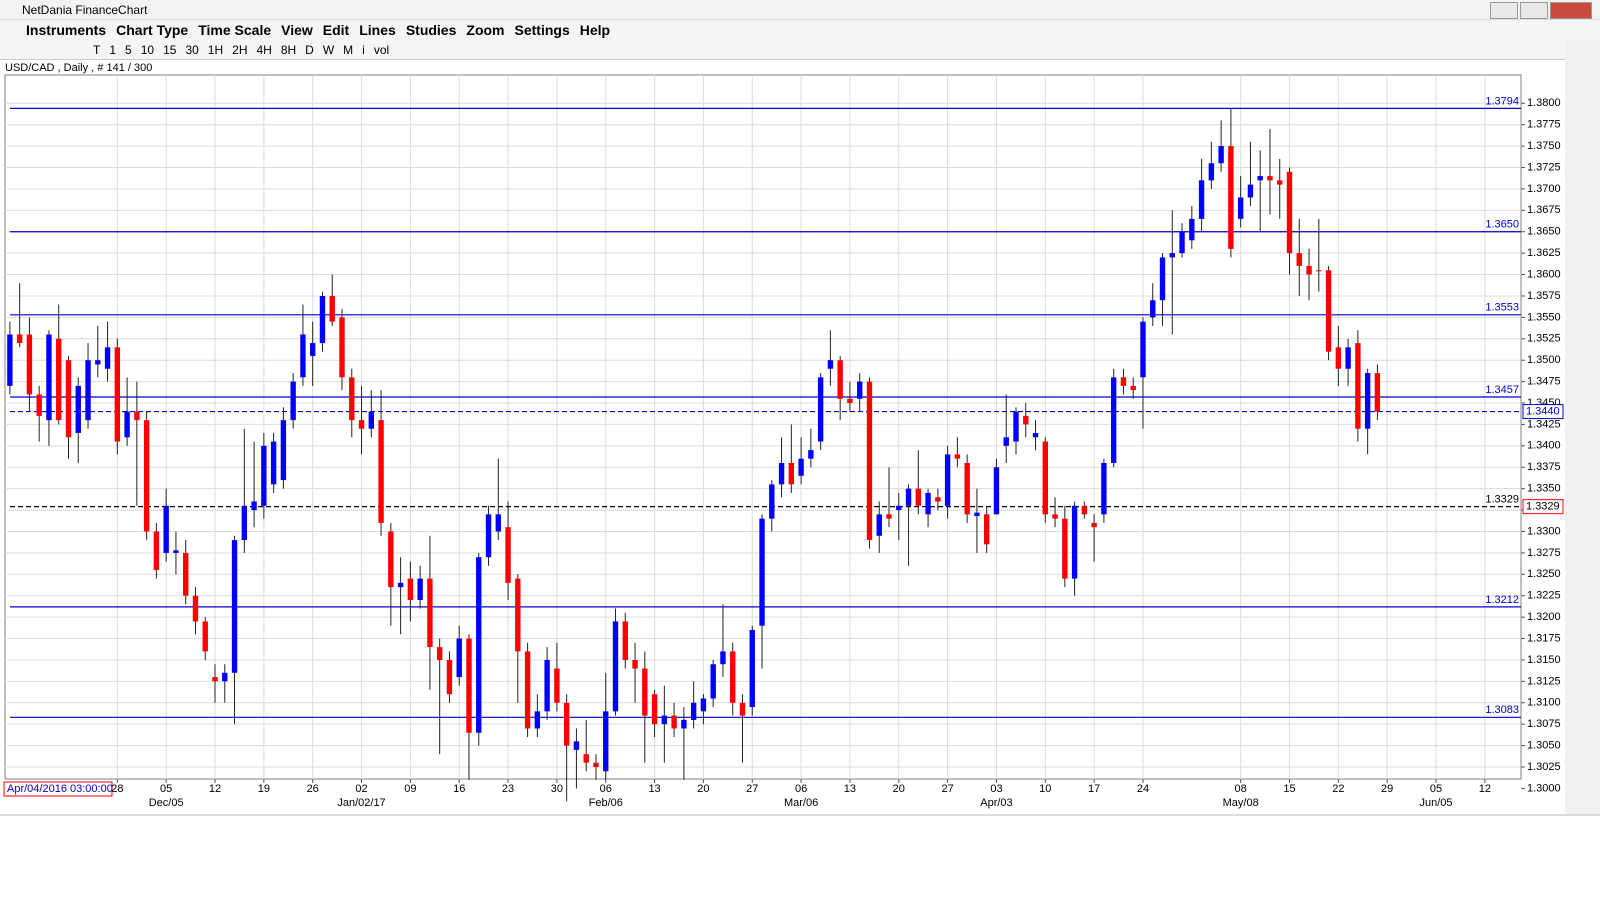 The height and width of the screenshot is (900, 1600). Describe the element at coordinates (801, 803) in the screenshot. I see `month-label: Mar/06` at that location.